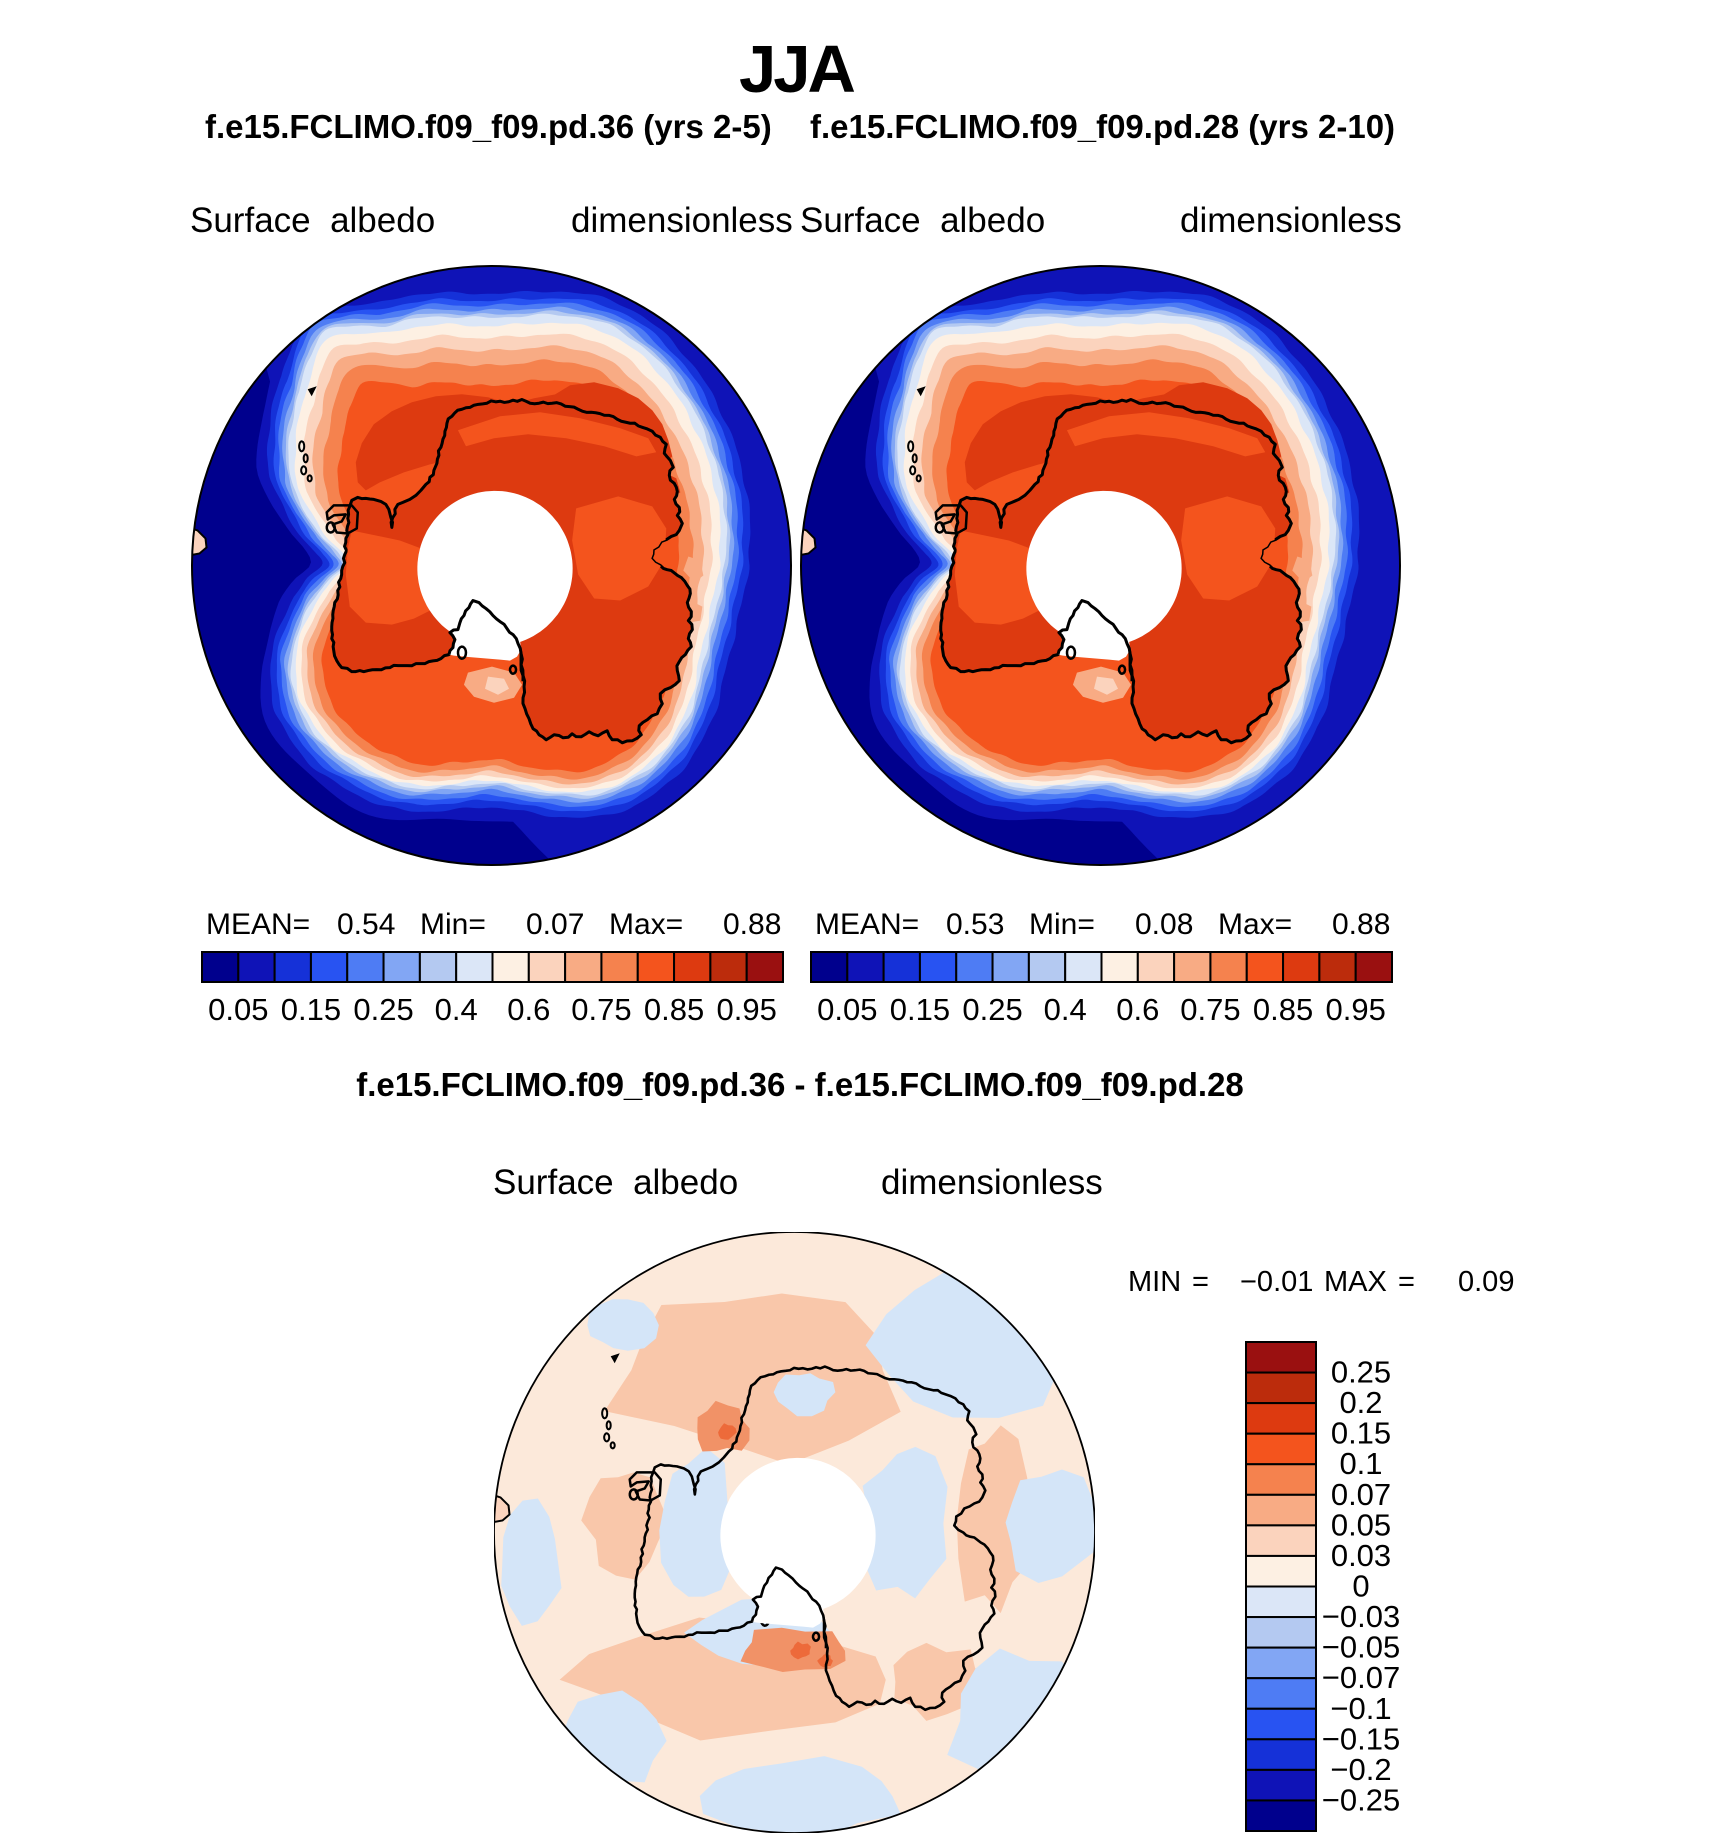 Image resolution: width=1710 pixels, height=1837 pixels. Describe the element at coordinates (1361, 1799) in the screenshot. I see `svg-text: −0.25` at that location.